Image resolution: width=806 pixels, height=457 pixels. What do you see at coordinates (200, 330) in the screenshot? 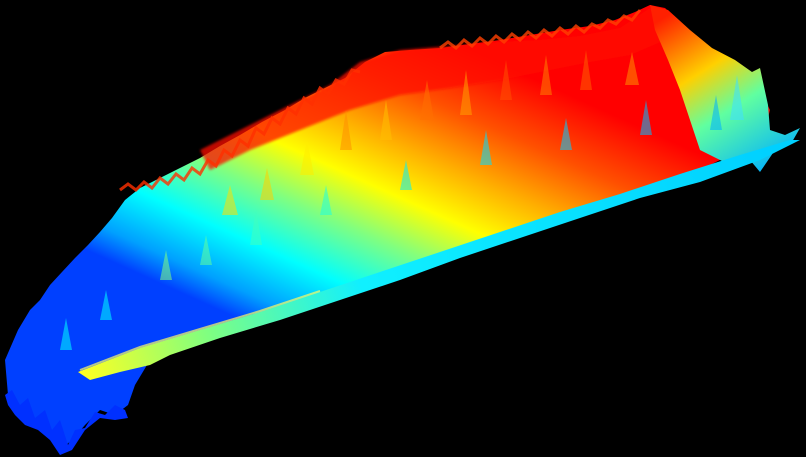
I see `surface-ledge-edge` at bounding box center [200, 330].